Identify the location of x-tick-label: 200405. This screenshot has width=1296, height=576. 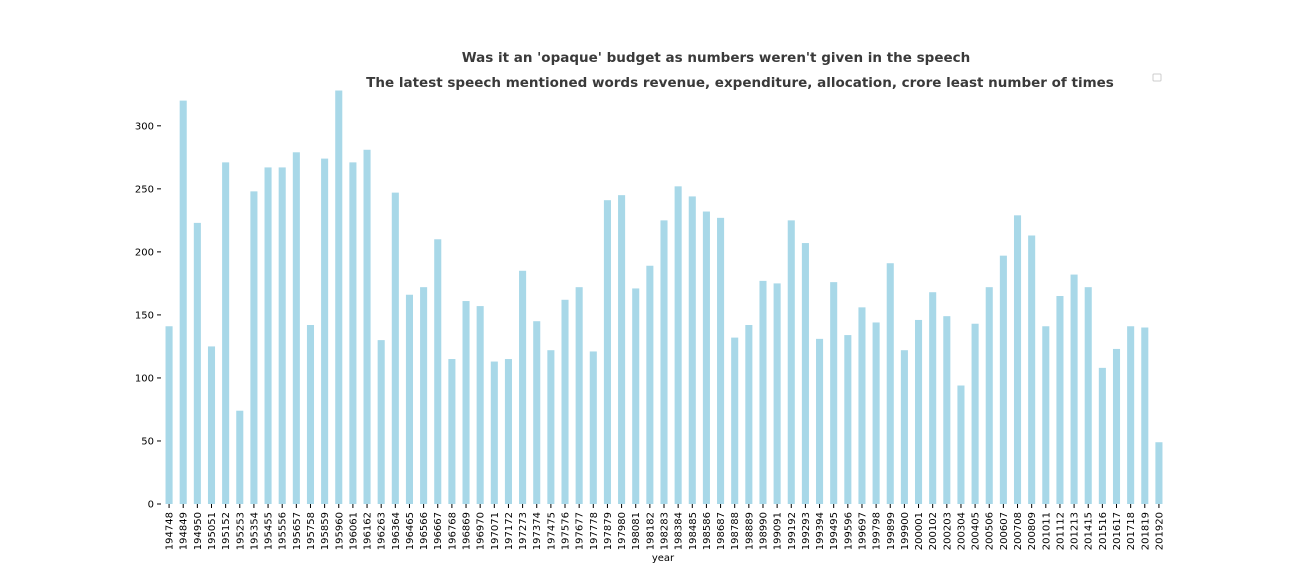
(976, 531).